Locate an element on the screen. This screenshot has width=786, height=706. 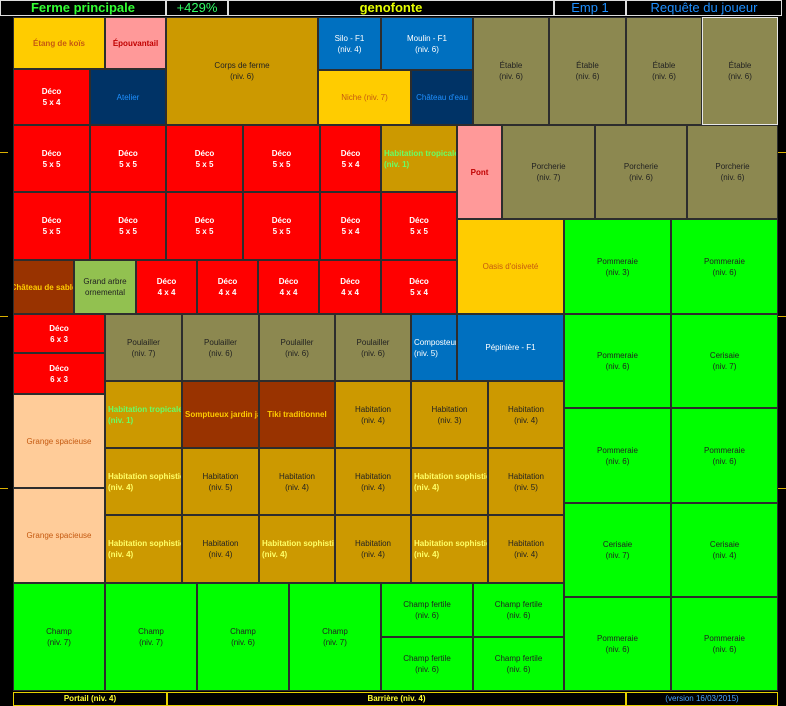
tile-mill: Moulin - F1 (niv. 6) is located at coordinates (427, 43).